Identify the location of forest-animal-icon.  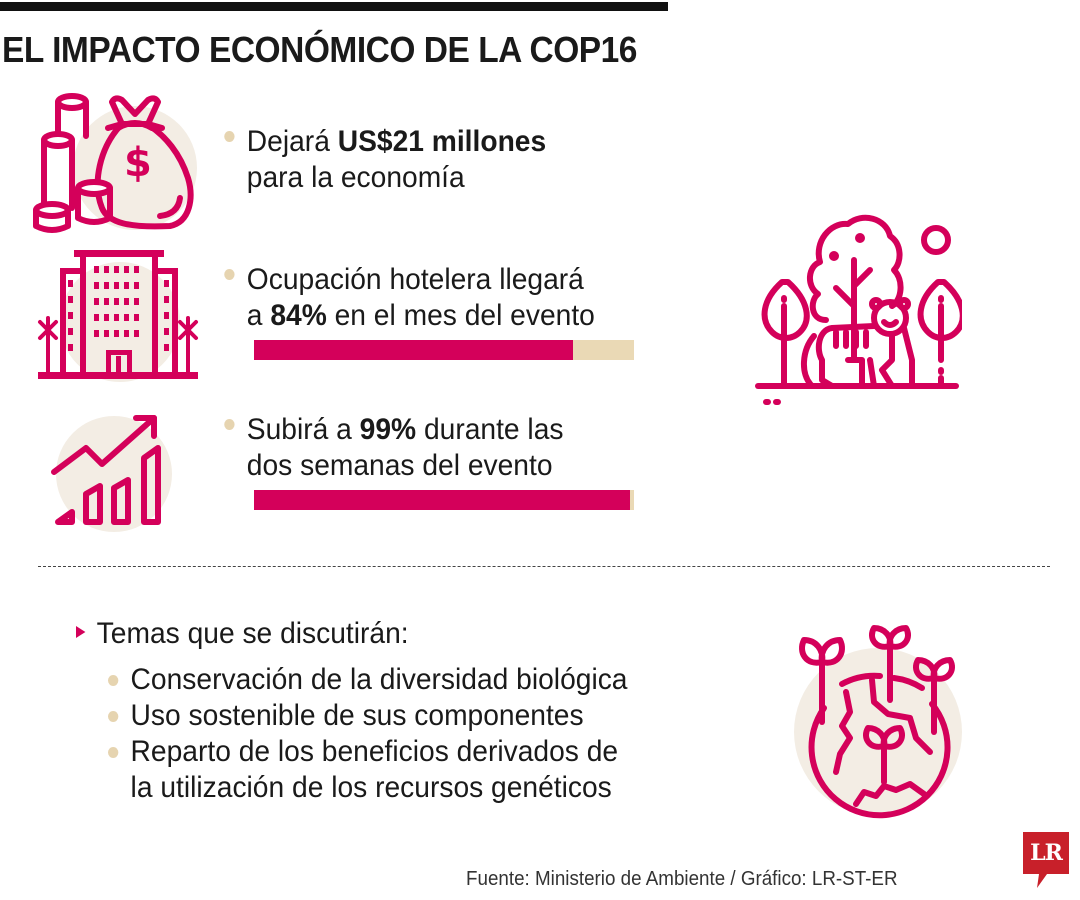
(857, 310).